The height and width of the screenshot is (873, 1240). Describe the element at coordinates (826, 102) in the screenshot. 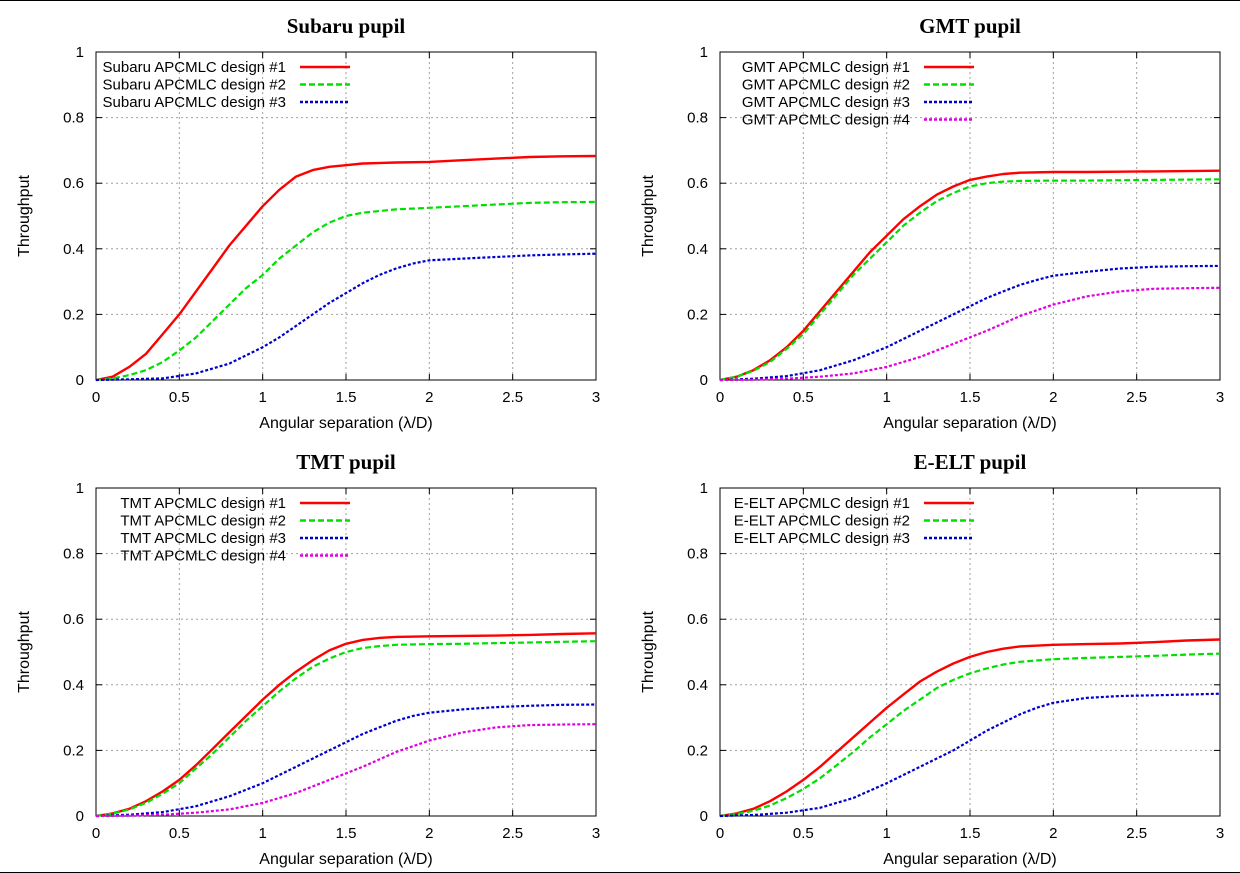

I see `legend-label-design-3: GMT APCMLC design #3` at that location.